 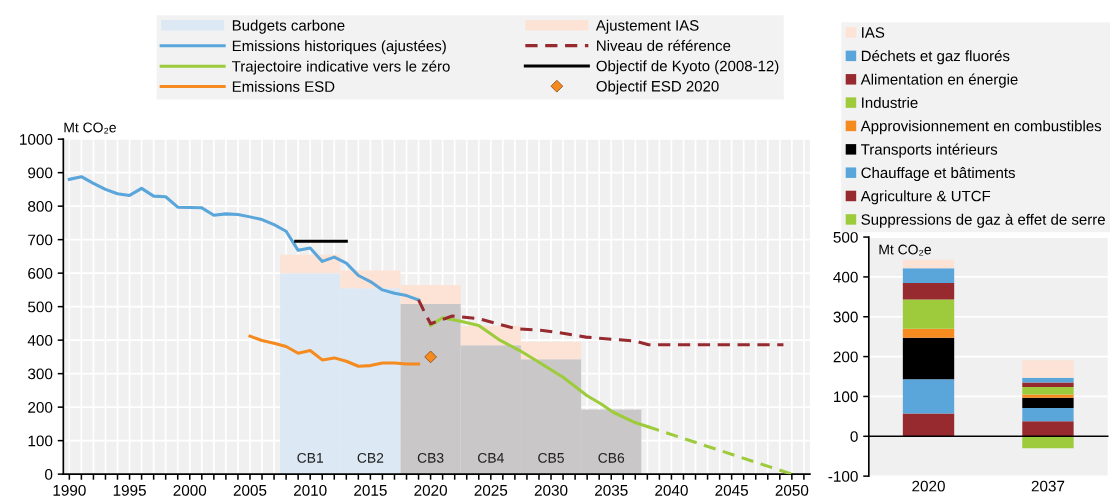 What do you see at coordinates (40, 173) in the screenshot?
I see `y-tick-label: 900` at bounding box center [40, 173].